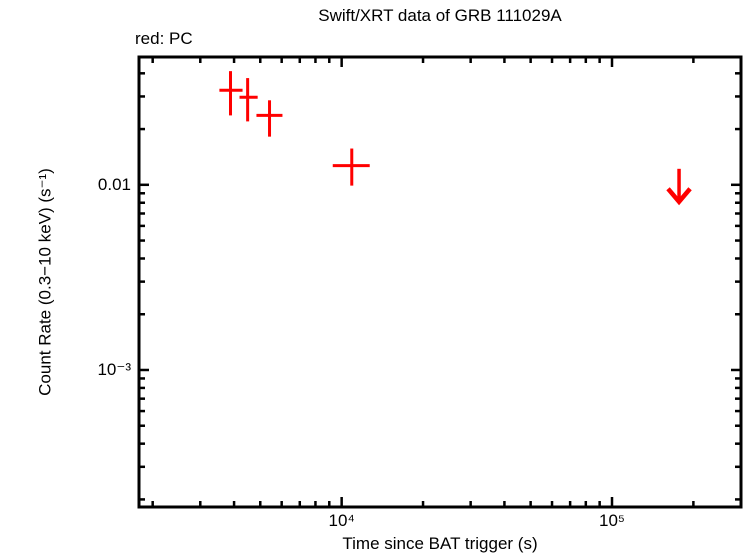 The image size is (746, 558). I want to click on upper-limit-arrow, so click(679, 187).